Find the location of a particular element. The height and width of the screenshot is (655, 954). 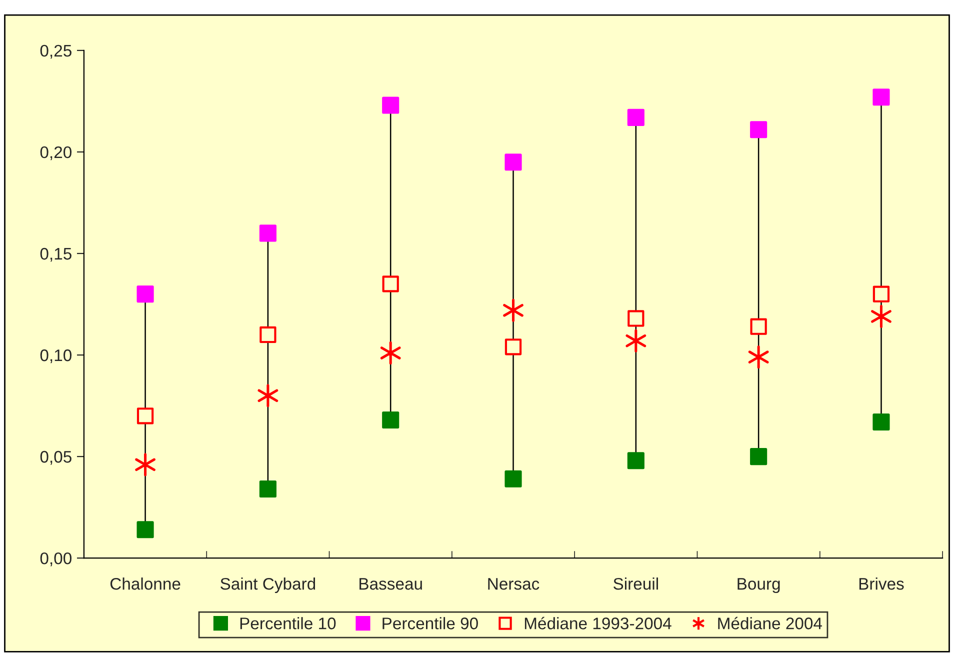

legend-label: Percentile 90 is located at coordinates (430, 623).